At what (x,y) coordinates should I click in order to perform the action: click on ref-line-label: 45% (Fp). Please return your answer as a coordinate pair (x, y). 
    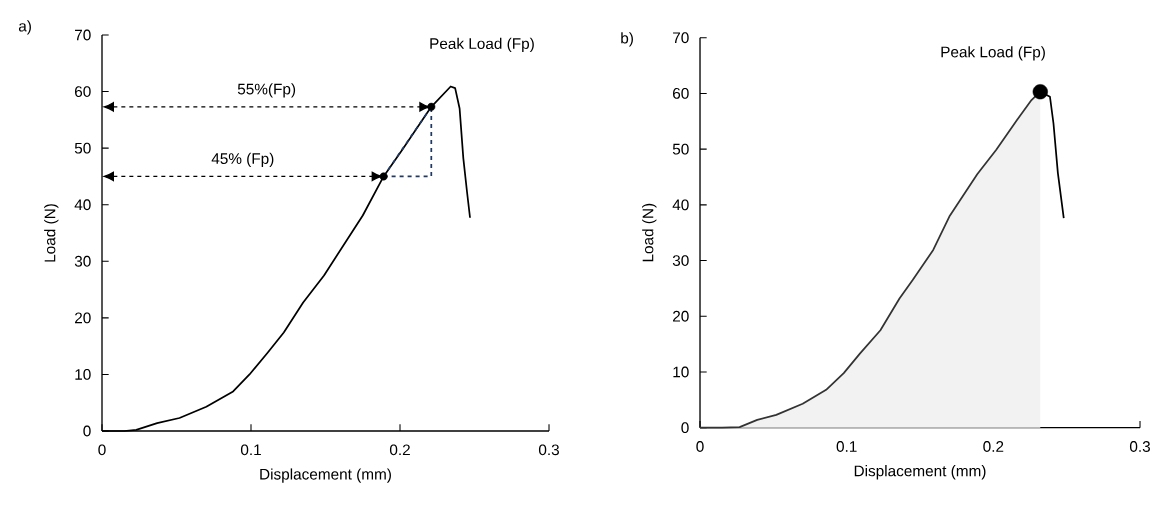
    Looking at the image, I should click on (242, 160).